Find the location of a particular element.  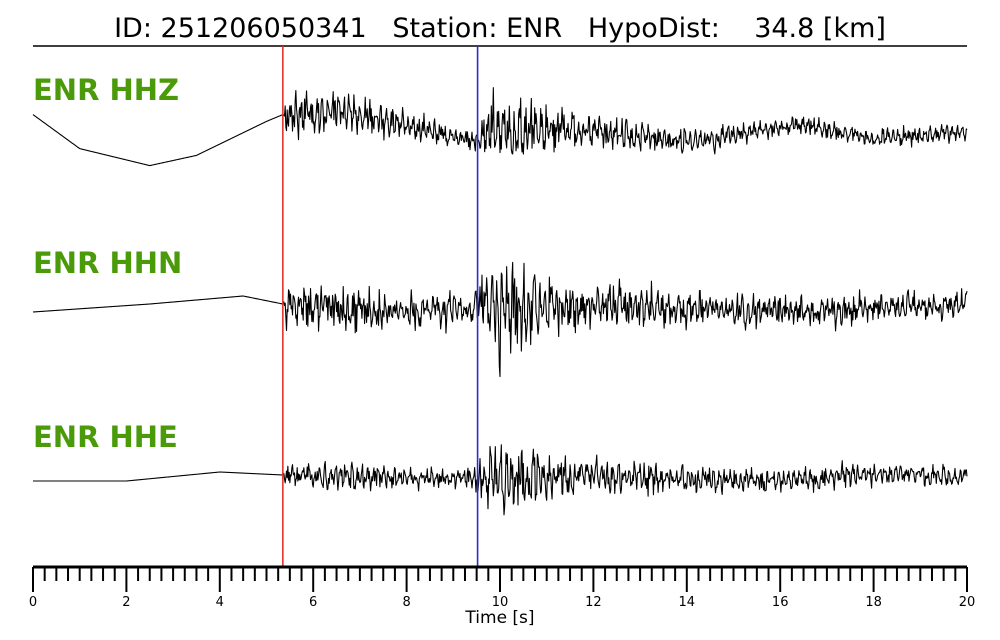

trace-enr-hhe is located at coordinates (500, 480).